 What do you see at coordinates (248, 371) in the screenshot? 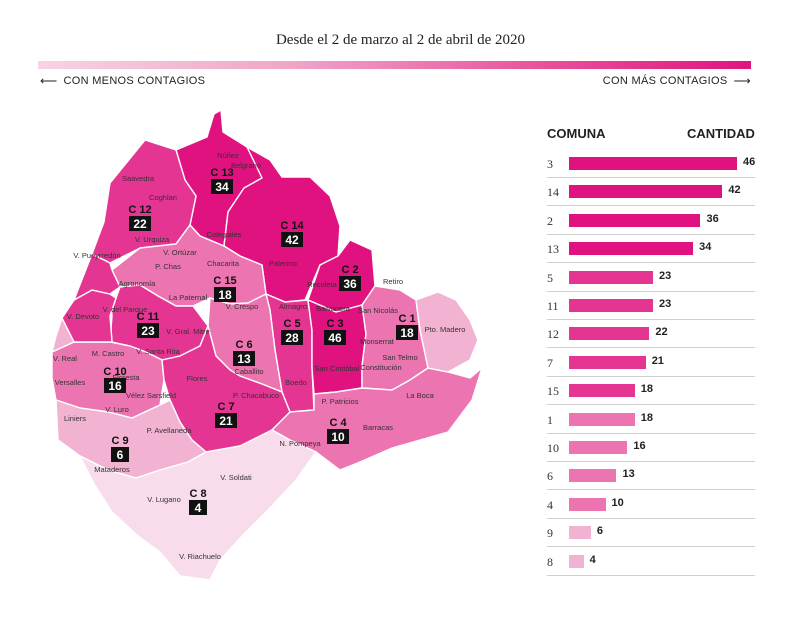
I see `neighborhood-label: Caballito` at bounding box center [248, 371].